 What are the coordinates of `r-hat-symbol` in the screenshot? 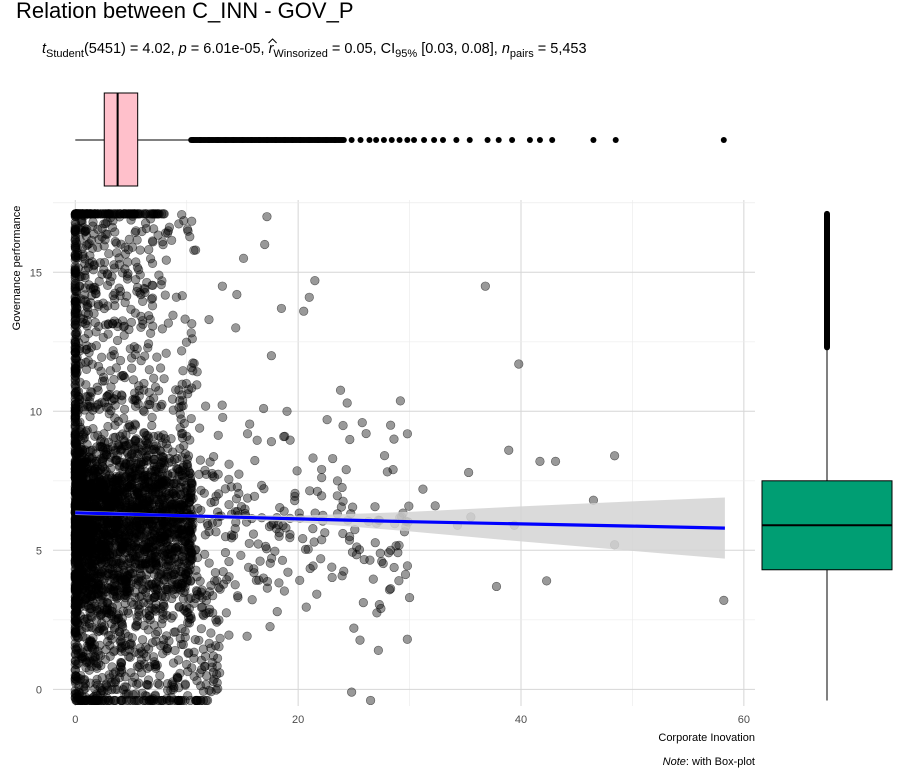 It's located at (272, 41).